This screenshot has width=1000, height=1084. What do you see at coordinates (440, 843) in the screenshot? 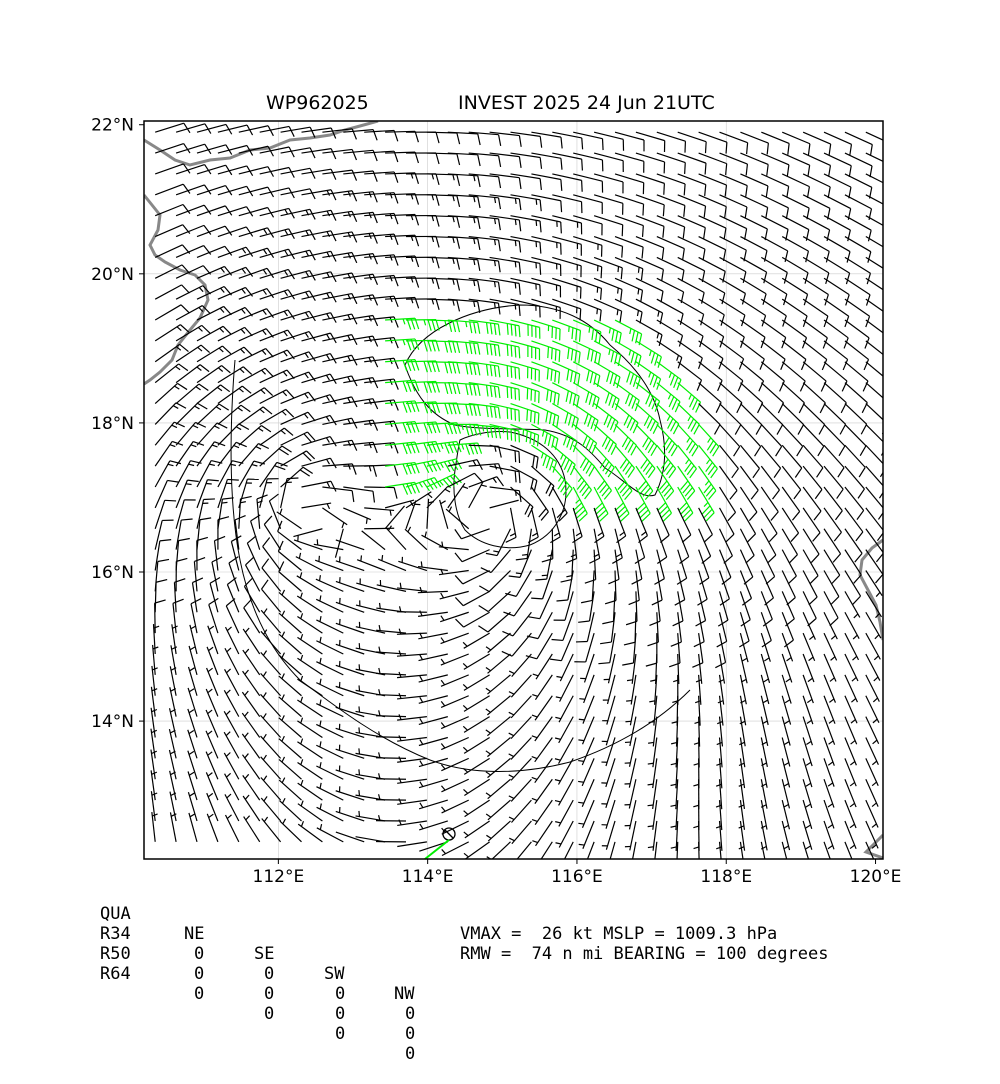
I see `storm-center-marker` at bounding box center [440, 843].